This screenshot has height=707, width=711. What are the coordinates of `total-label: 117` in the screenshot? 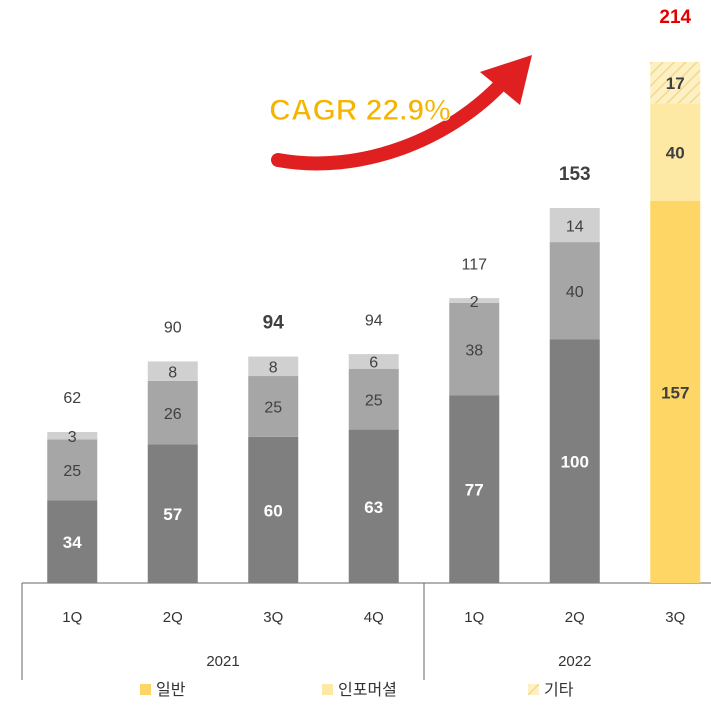 It's located at (474, 264).